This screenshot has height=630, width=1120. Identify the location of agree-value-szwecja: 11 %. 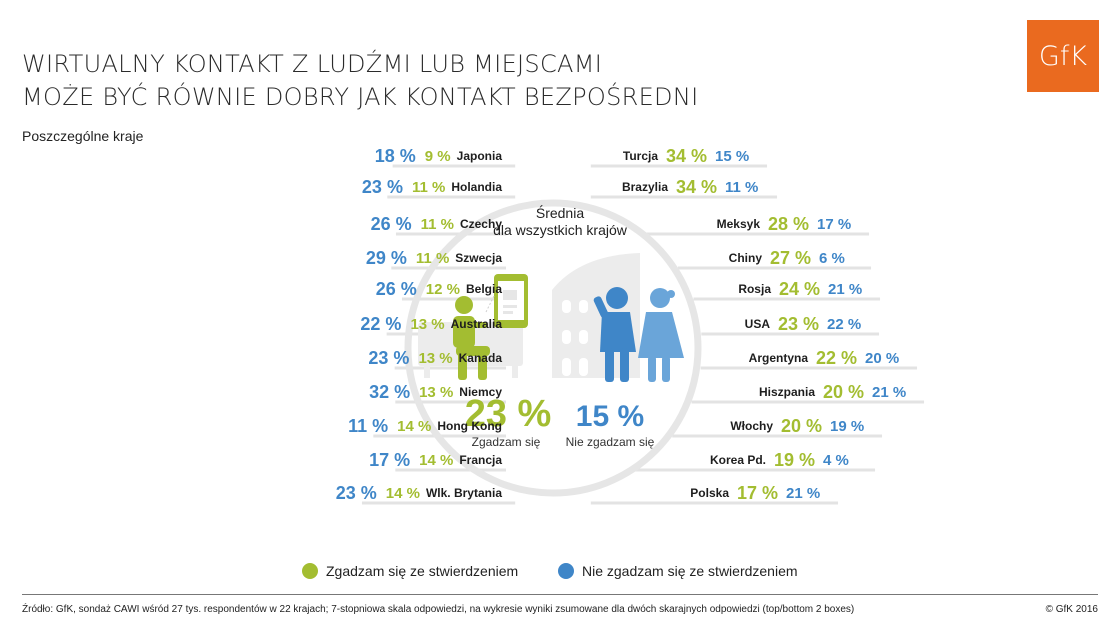
(432, 258).